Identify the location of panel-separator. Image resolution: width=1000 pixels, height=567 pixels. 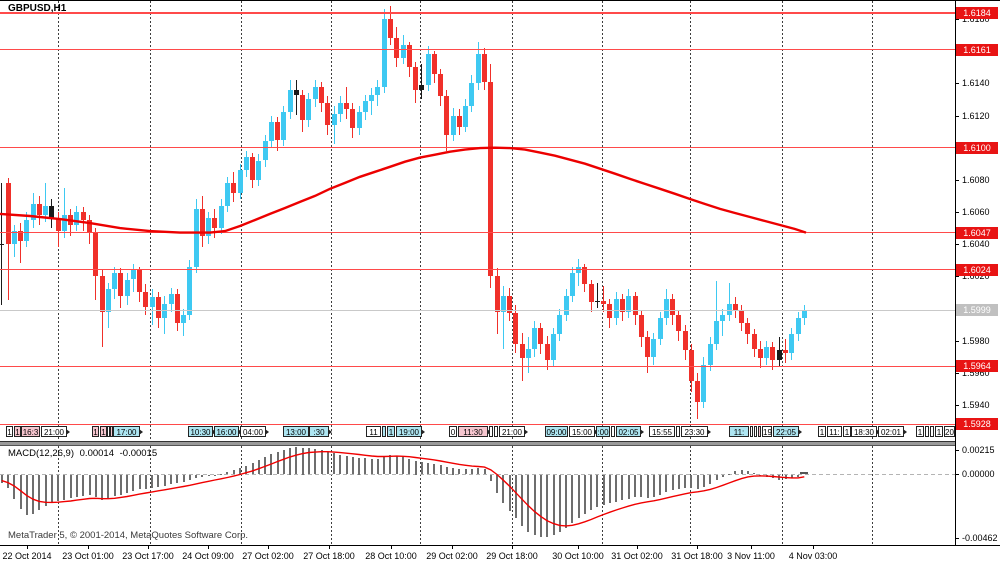
(477, 443).